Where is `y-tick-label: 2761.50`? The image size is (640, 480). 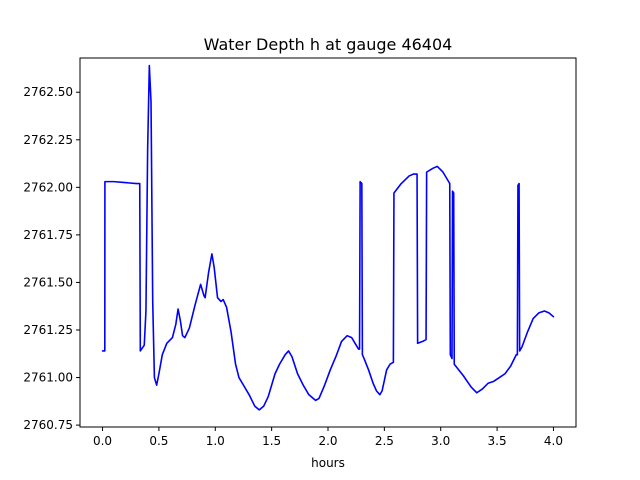 y-tick-label: 2761.50 is located at coordinates (48, 282).